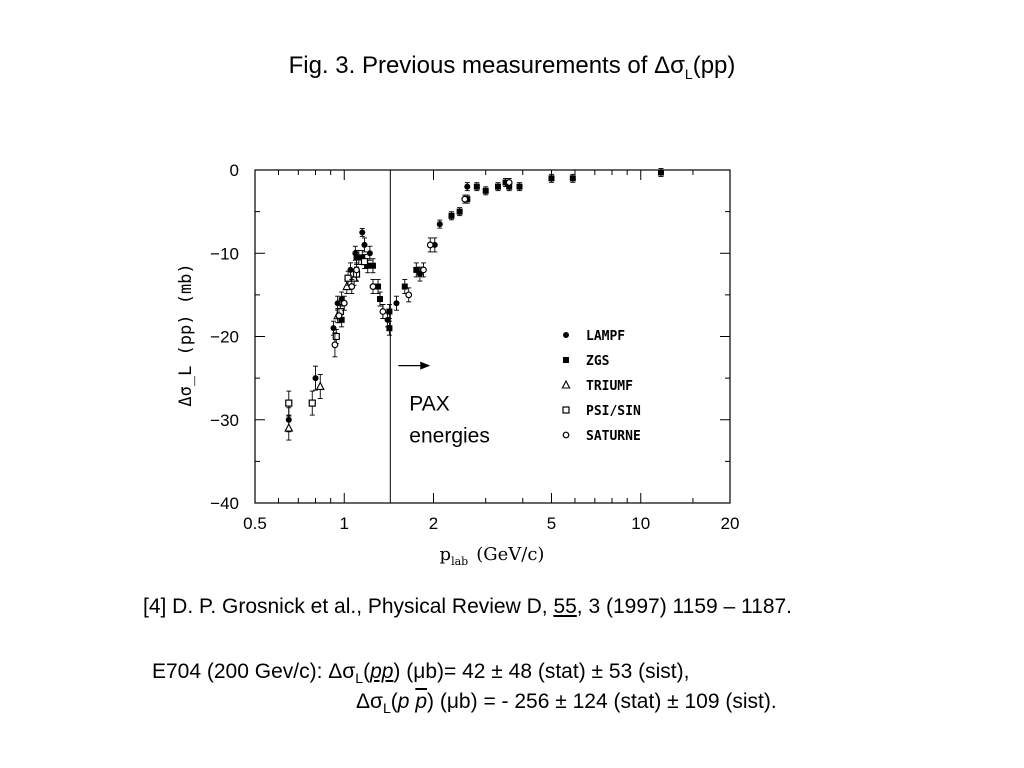 This screenshot has height=768, width=1024. Describe the element at coordinates (449, 436) in the screenshot. I see `pax-label-line2: energies` at that location.